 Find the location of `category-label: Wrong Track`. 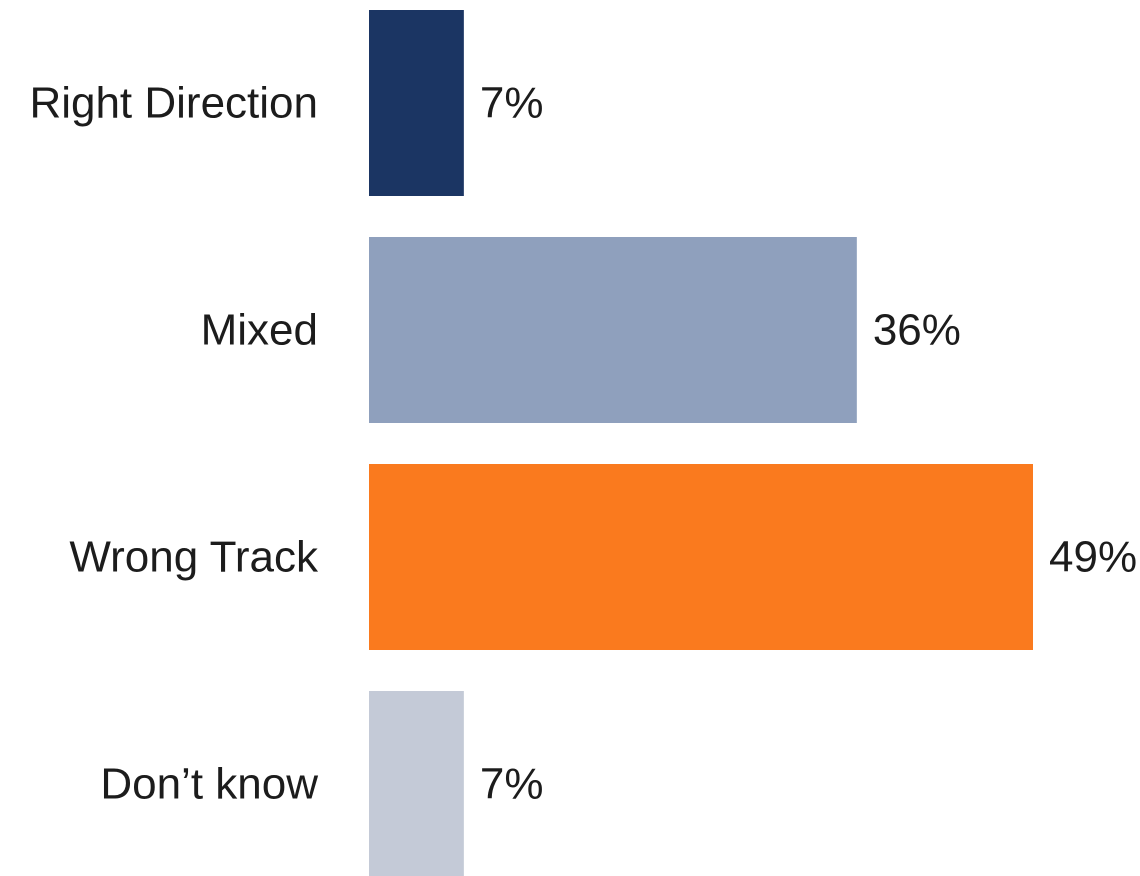

category-label: Wrong Track is located at coordinates (194, 557).